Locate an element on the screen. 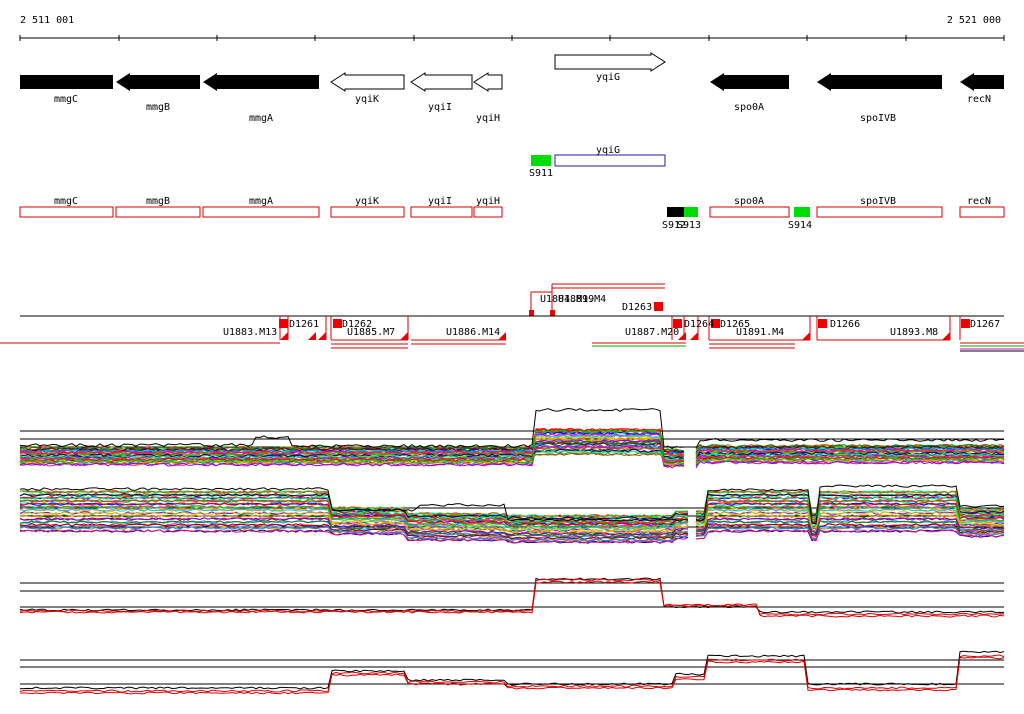  gene-mmgA: mmgA is located at coordinates (261, 98).